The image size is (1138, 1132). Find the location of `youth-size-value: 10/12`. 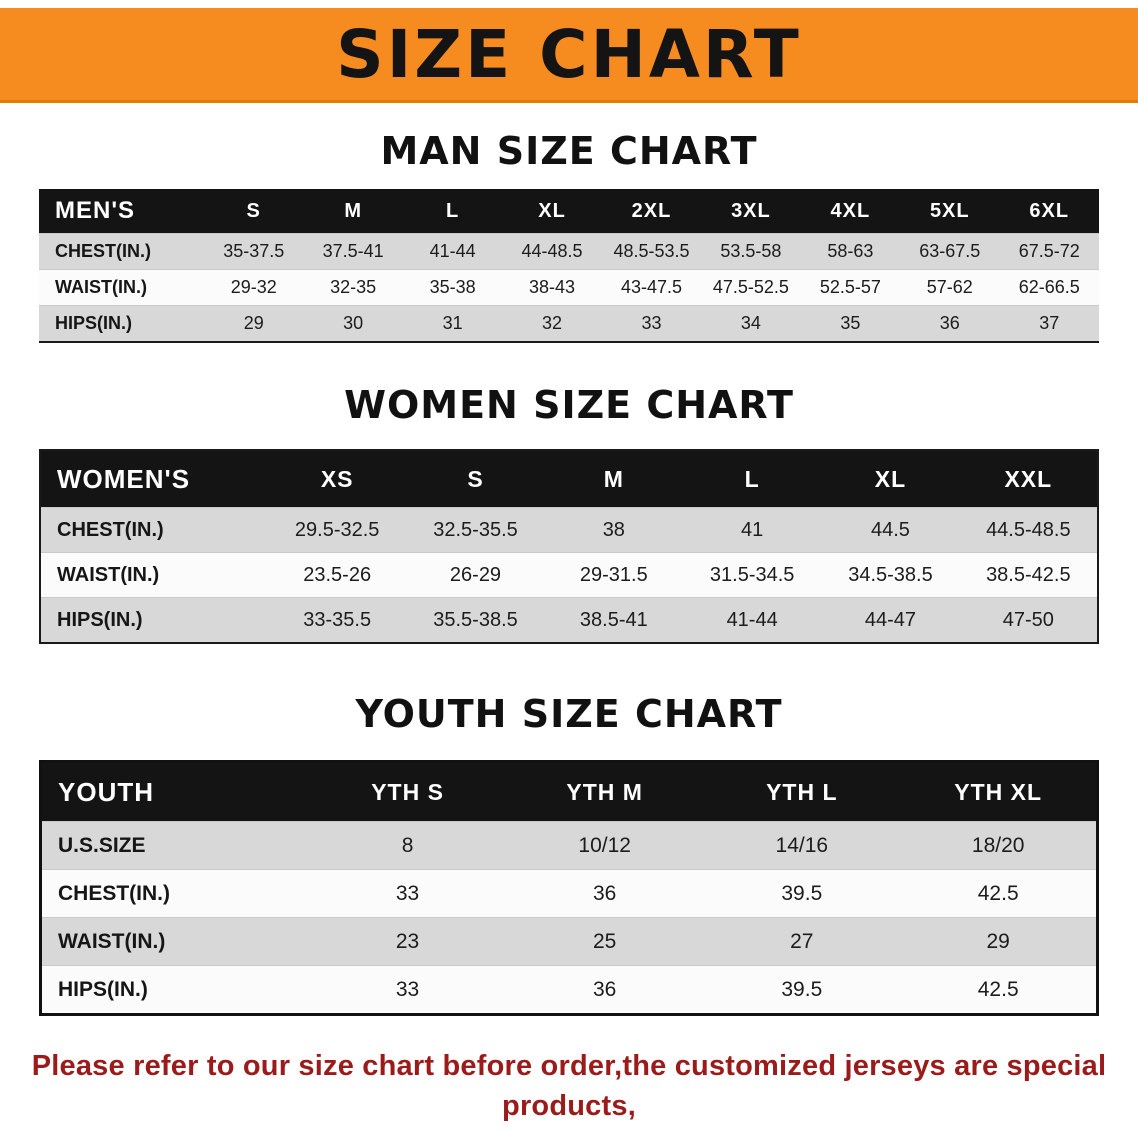

youth-size-value: 10/12 is located at coordinates (604, 845).